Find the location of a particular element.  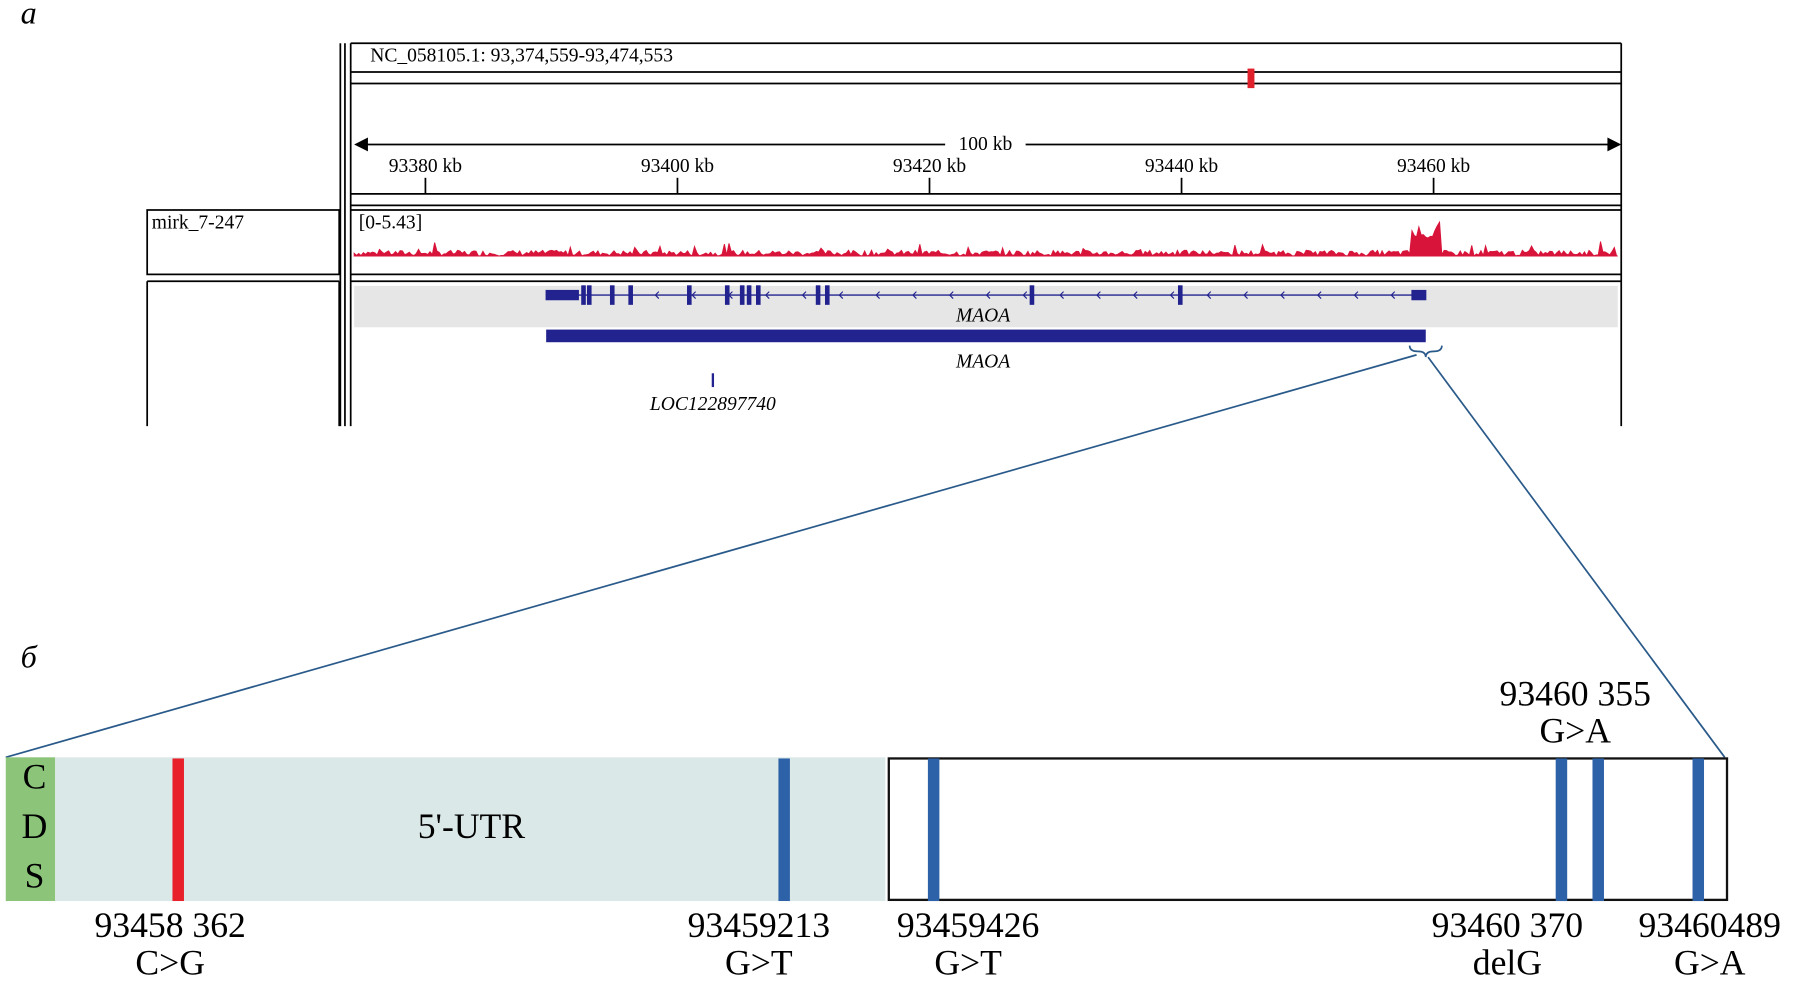

ruler-tick-label: 93440 kb is located at coordinates (1181, 166).